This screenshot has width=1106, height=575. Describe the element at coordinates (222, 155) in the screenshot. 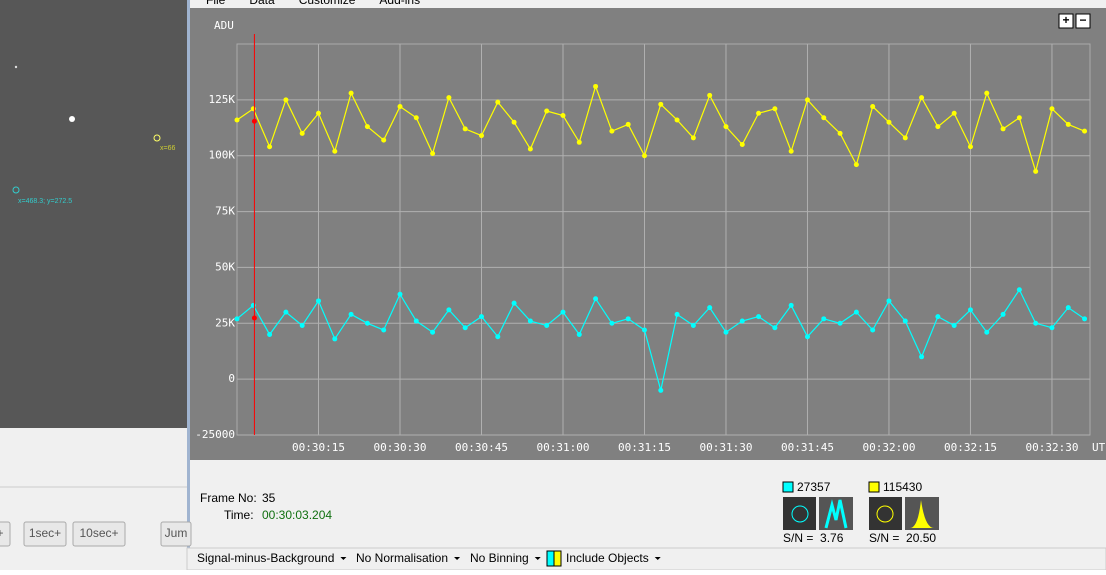

I see `y-tick-label: 100K` at that location.